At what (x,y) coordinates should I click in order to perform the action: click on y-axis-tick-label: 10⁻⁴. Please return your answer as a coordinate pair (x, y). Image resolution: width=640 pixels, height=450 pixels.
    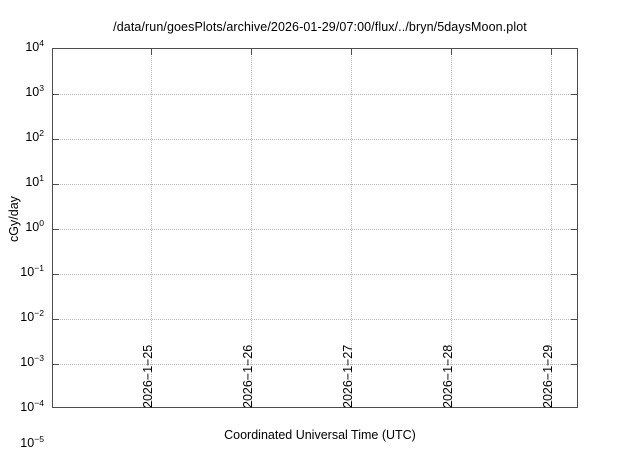
    Looking at the image, I should click on (32, 405).